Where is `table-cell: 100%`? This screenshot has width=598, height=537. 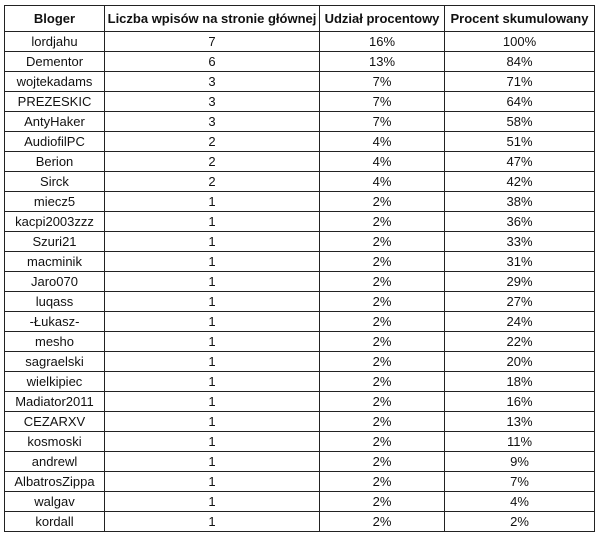 table-cell: 100% is located at coordinates (519, 41).